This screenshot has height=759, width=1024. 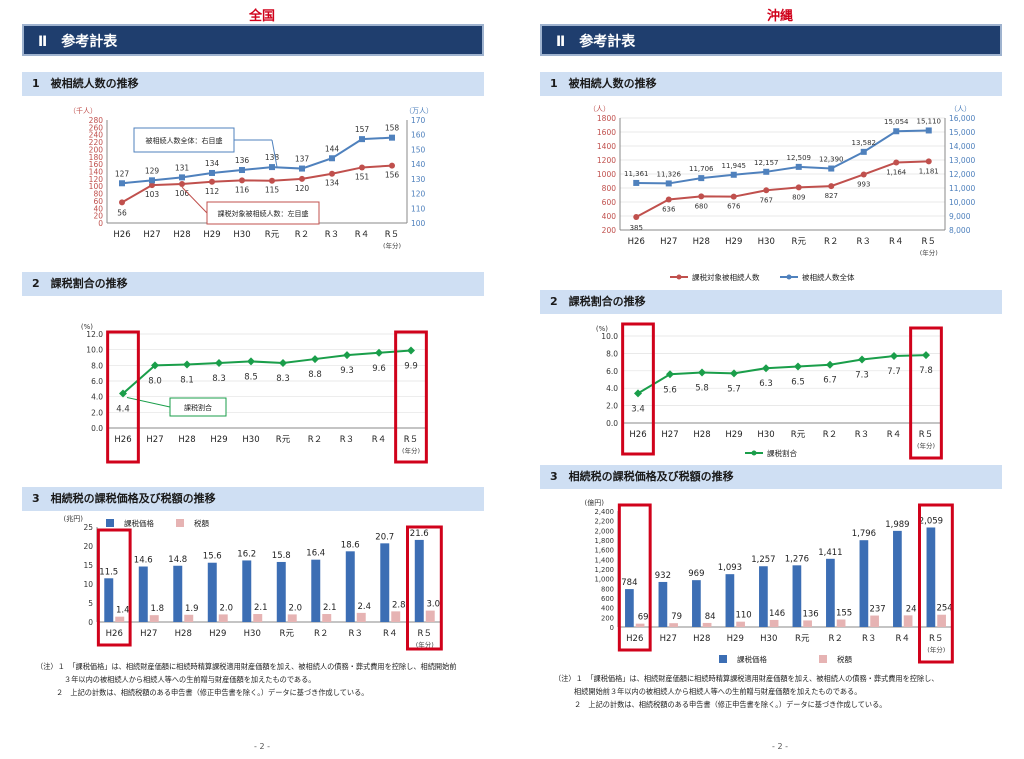 I want to click on x-tick-label: H26, so click(x=634, y=639).